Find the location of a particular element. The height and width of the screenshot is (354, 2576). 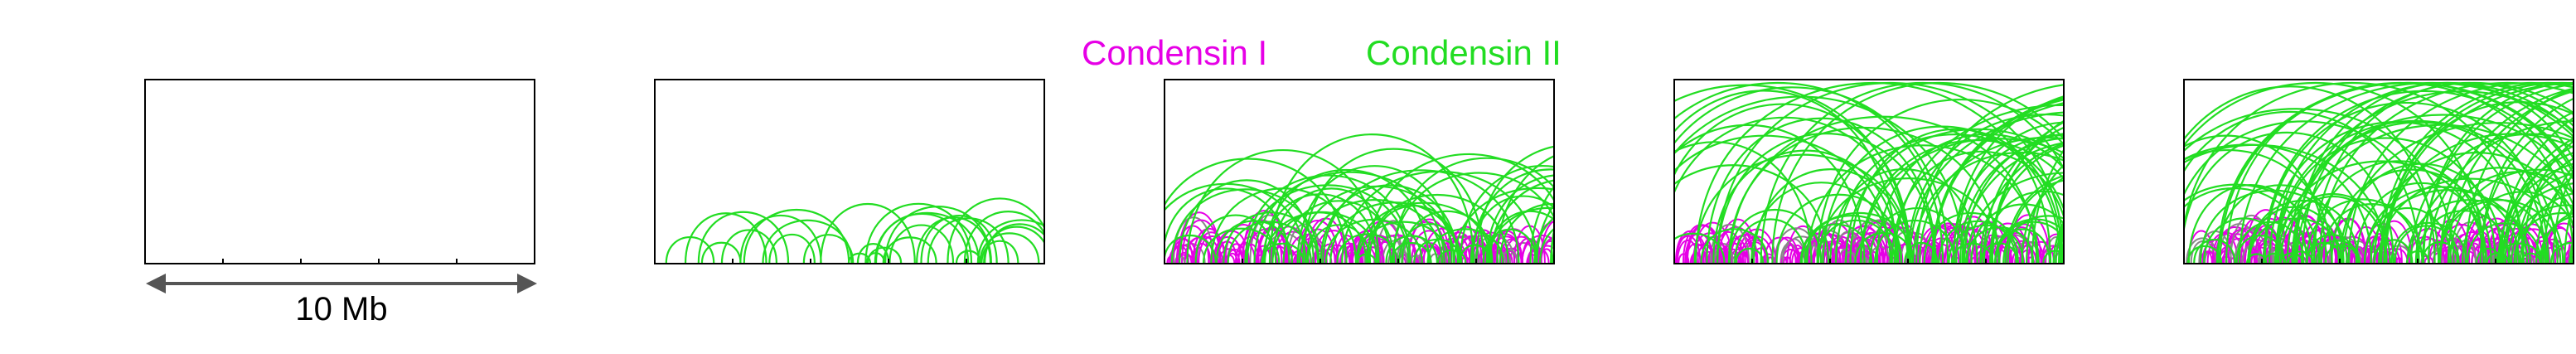

scale-bar-label: 10 Mb is located at coordinates (341, 309).